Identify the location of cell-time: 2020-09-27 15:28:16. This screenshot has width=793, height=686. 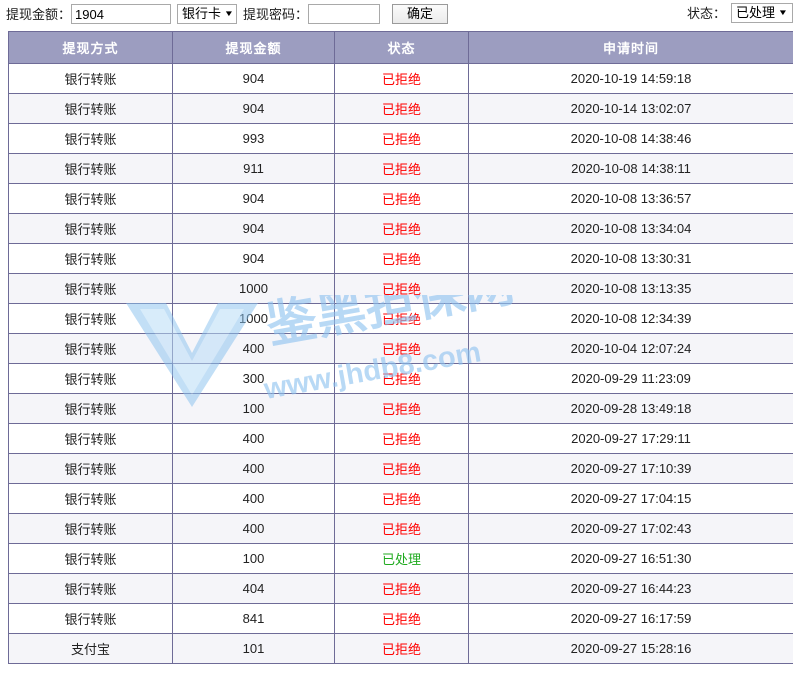
(630, 648).